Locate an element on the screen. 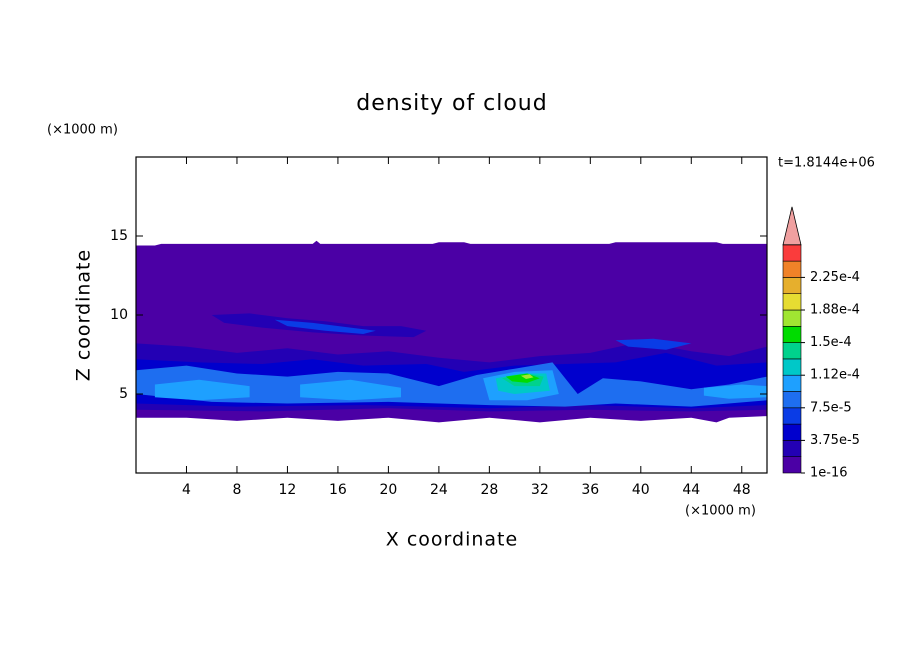 The width and height of the screenshot is (904, 654). x-tick-label: 48 is located at coordinates (742, 490).